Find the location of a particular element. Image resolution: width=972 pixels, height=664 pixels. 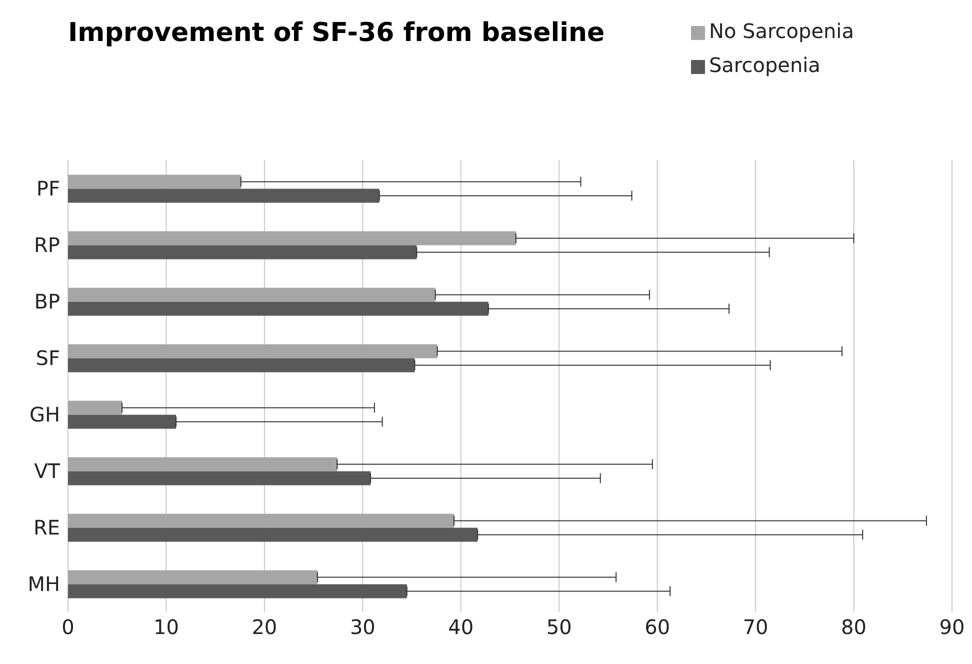

legend-label: Sarcopenia is located at coordinates (764, 65).